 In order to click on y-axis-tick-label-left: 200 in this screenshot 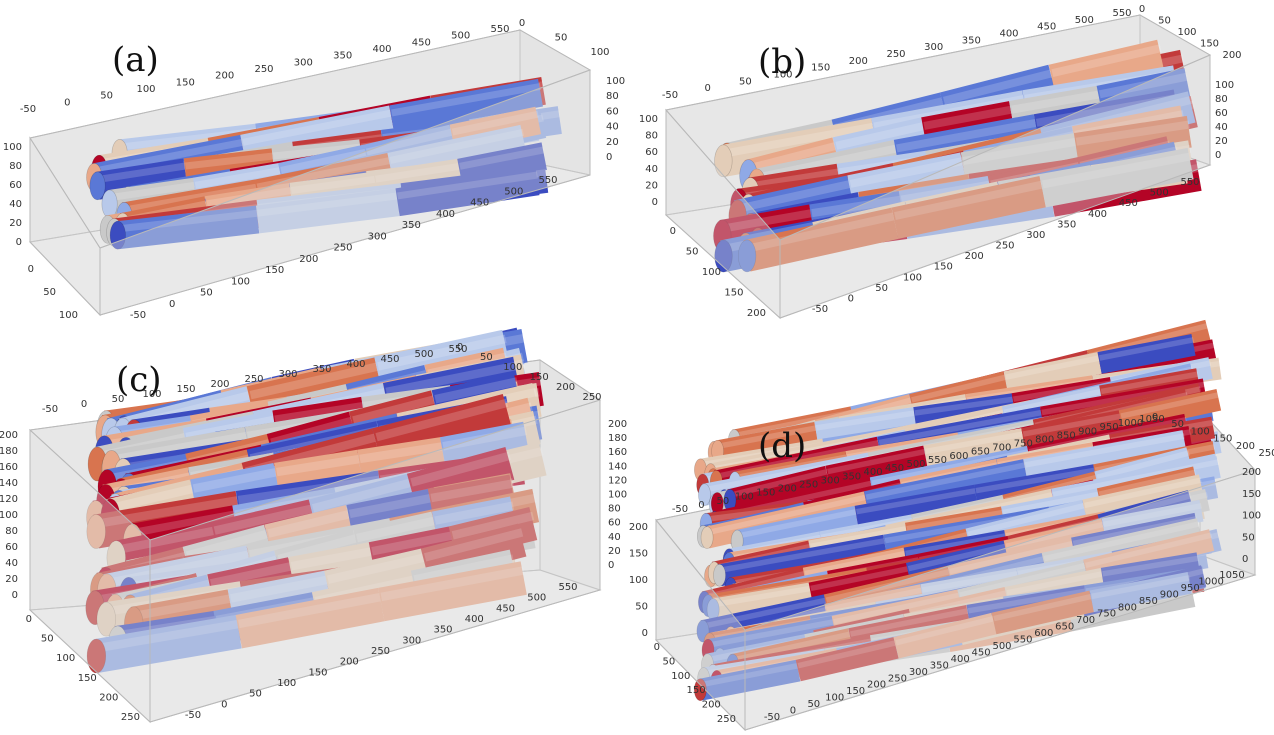, I will do `click(108, 697)`.